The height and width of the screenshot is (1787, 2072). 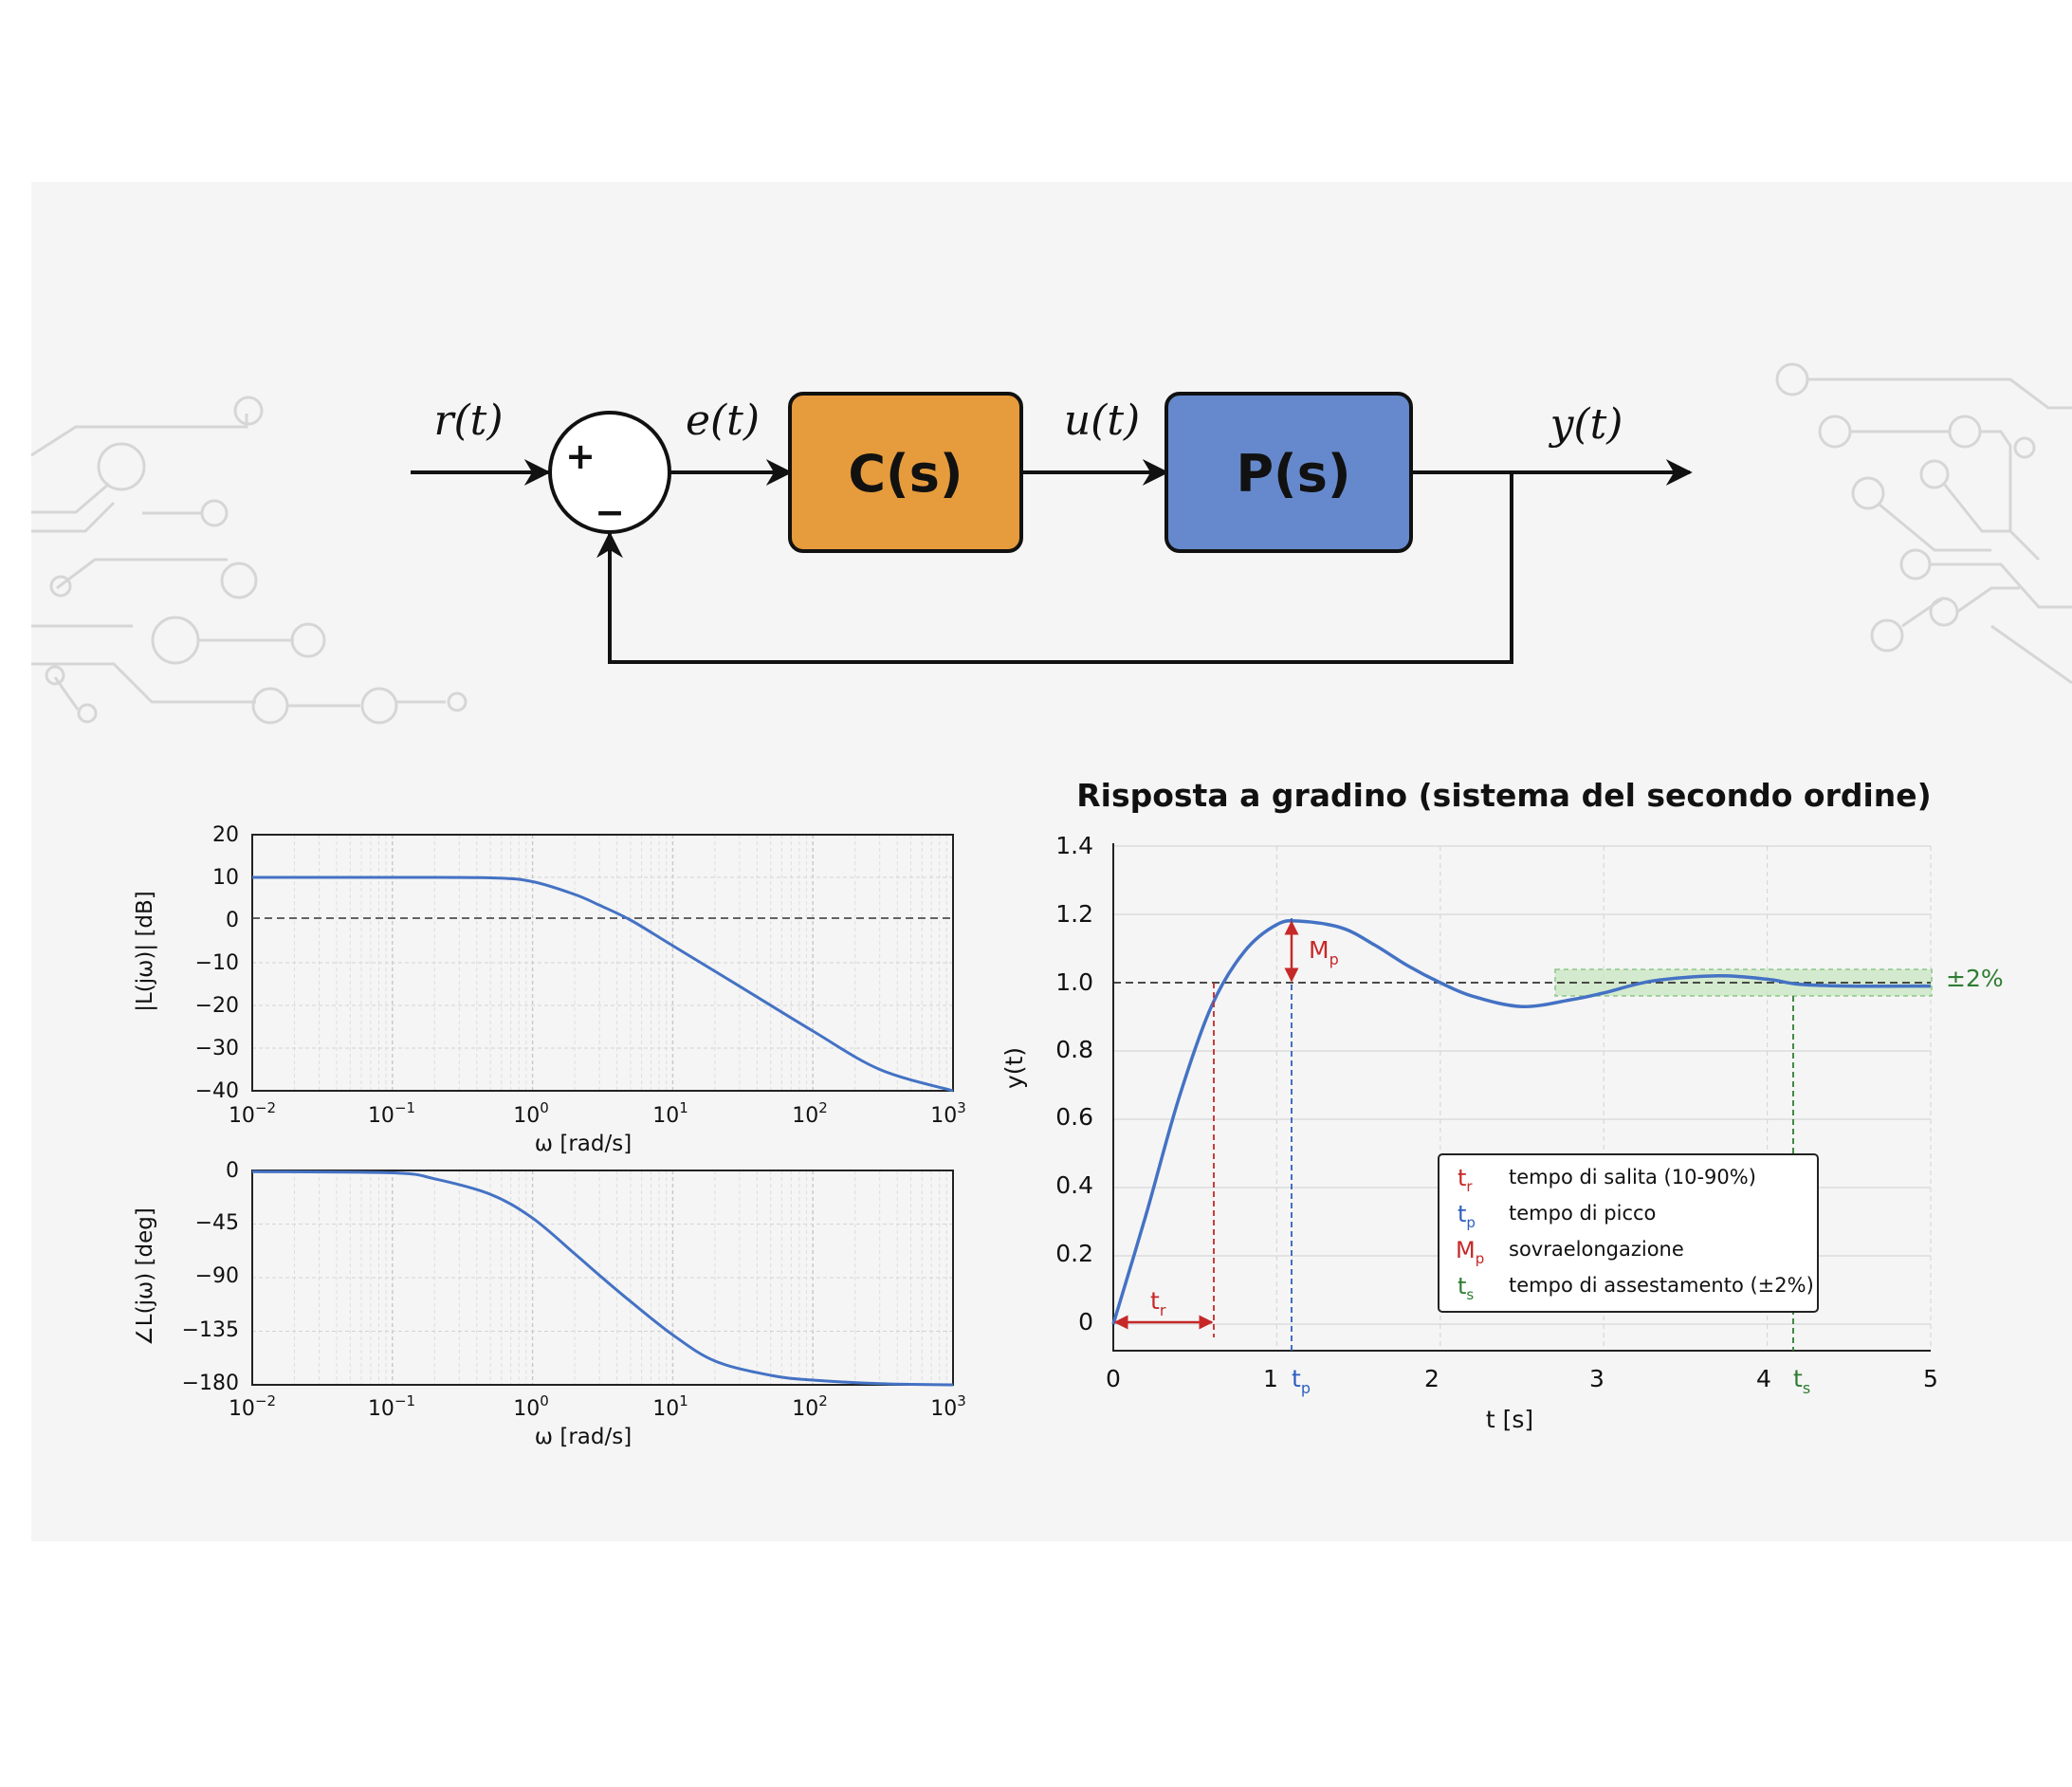 What do you see at coordinates (1074, 914) in the screenshot?
I see `step-ytick-1.2: 1.2` at bounding box center [1074, 914].